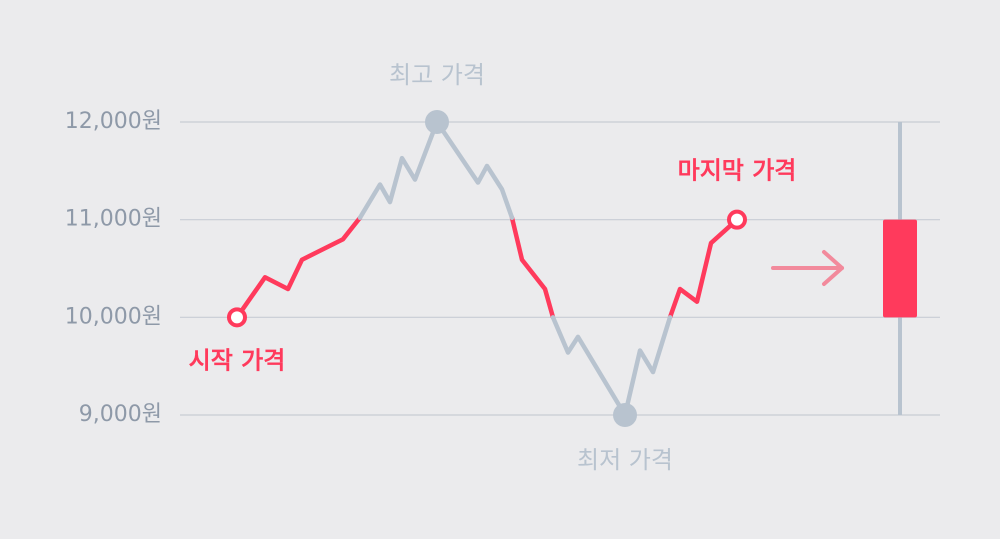 This screenshot has width=1000, height=539. What do you see at coordinates (437, 122) in the screenshot?
I see `high-marker` at bounding box center [437, 122].